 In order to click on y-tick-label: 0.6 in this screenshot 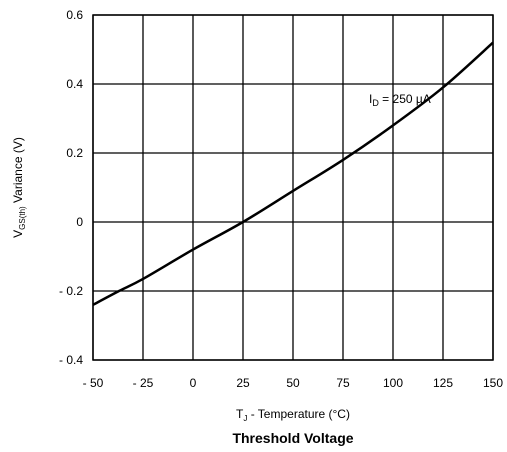, I will do `click(74, 15)`.